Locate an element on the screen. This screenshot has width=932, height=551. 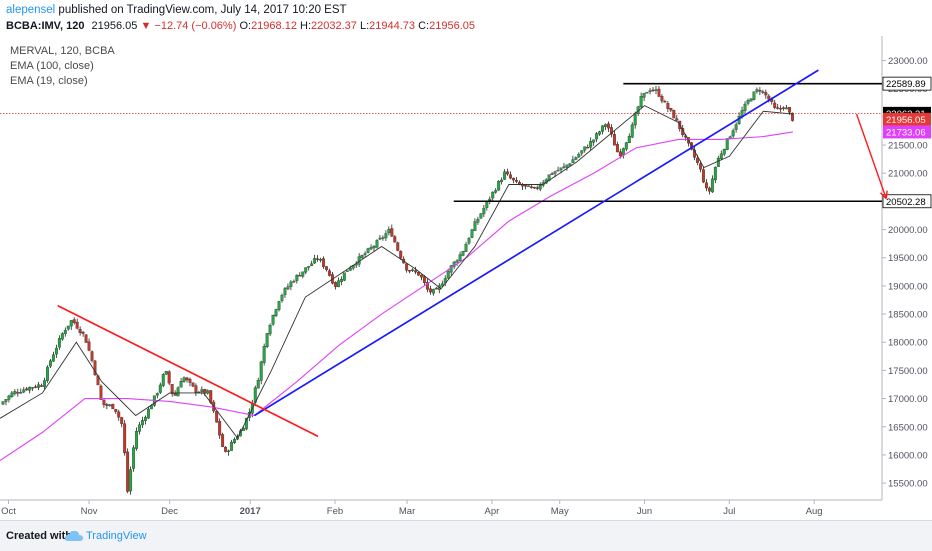
legend-symbol: MERVAL, 120, BCBA is located at coordinates (62, 51).